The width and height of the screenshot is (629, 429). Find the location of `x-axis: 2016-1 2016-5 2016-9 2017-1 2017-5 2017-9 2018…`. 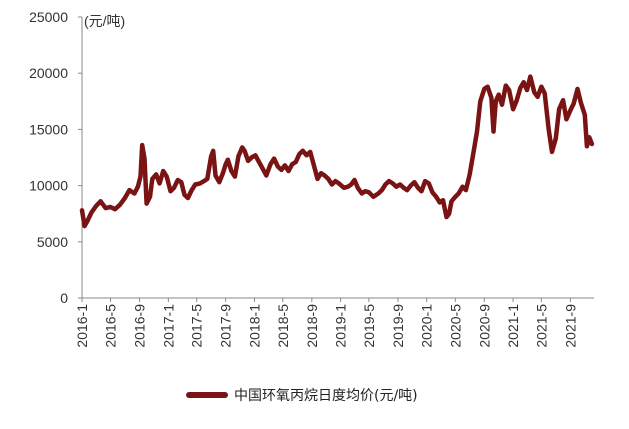

x-axis: 2016-1 2016-5 2016-9 2017-1 2017-5 2017-9 2018… is located at coordinates (334, 322).